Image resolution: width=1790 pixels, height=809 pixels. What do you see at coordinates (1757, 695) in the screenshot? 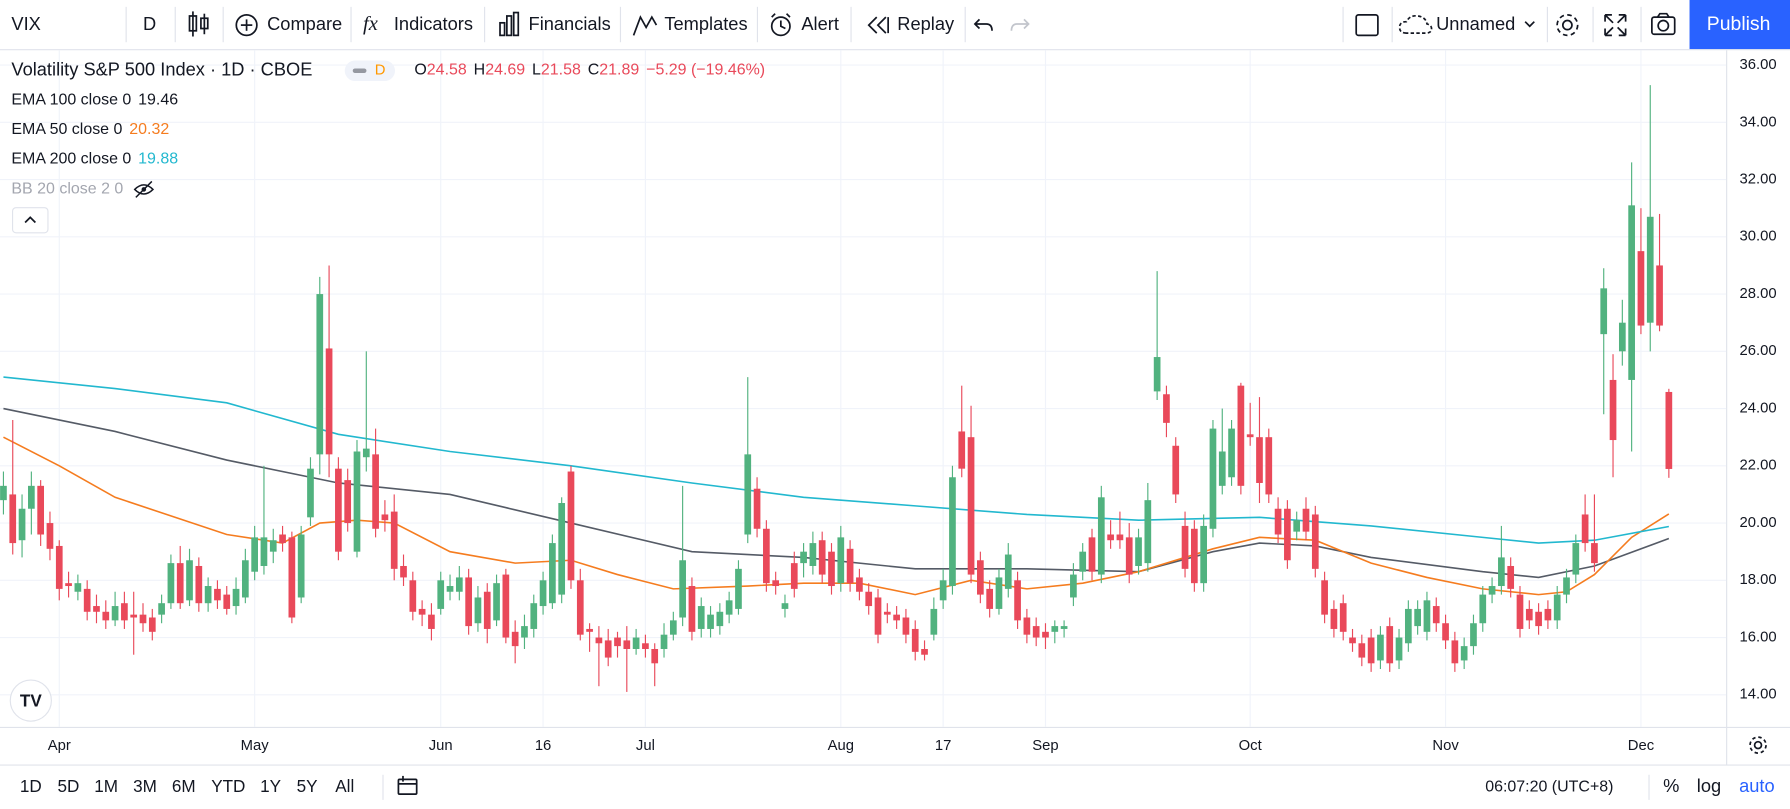
I see `price-tick-label: 14.00` at bounding box center [1757, 695].